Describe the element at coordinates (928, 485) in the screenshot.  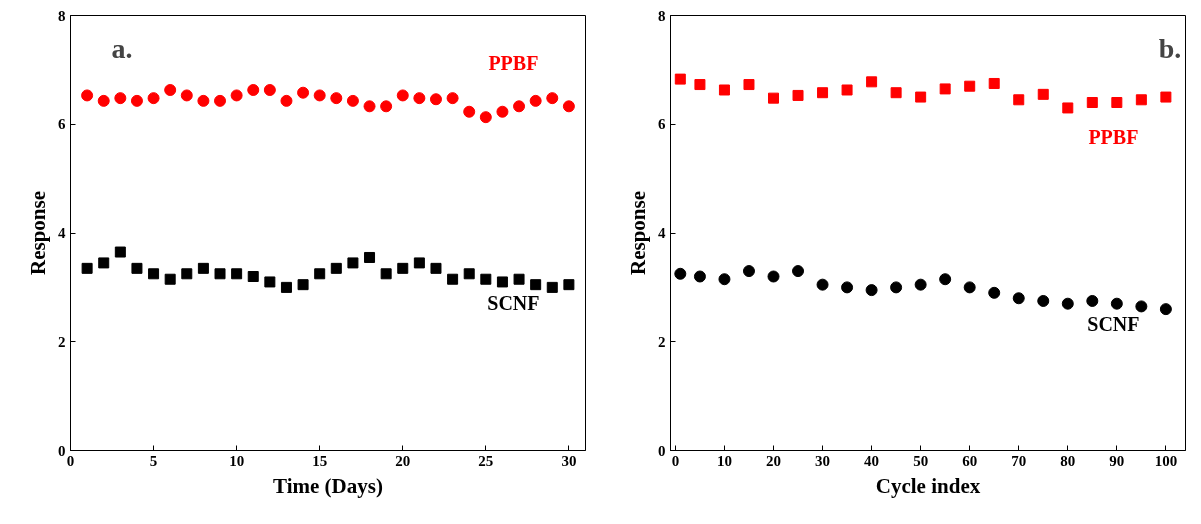
I see `x-axis-title: Cycle index` at that location.